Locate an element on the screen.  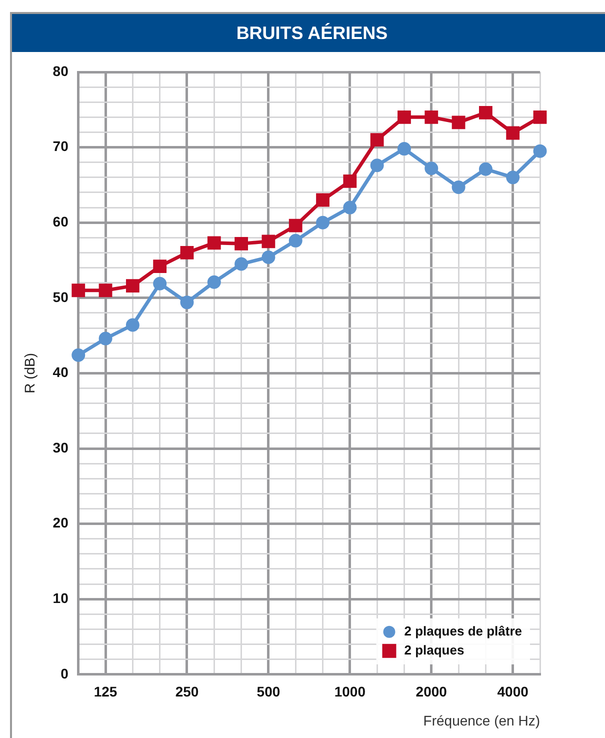
x-tick-label: 250 is located at coordinates (187, 692).